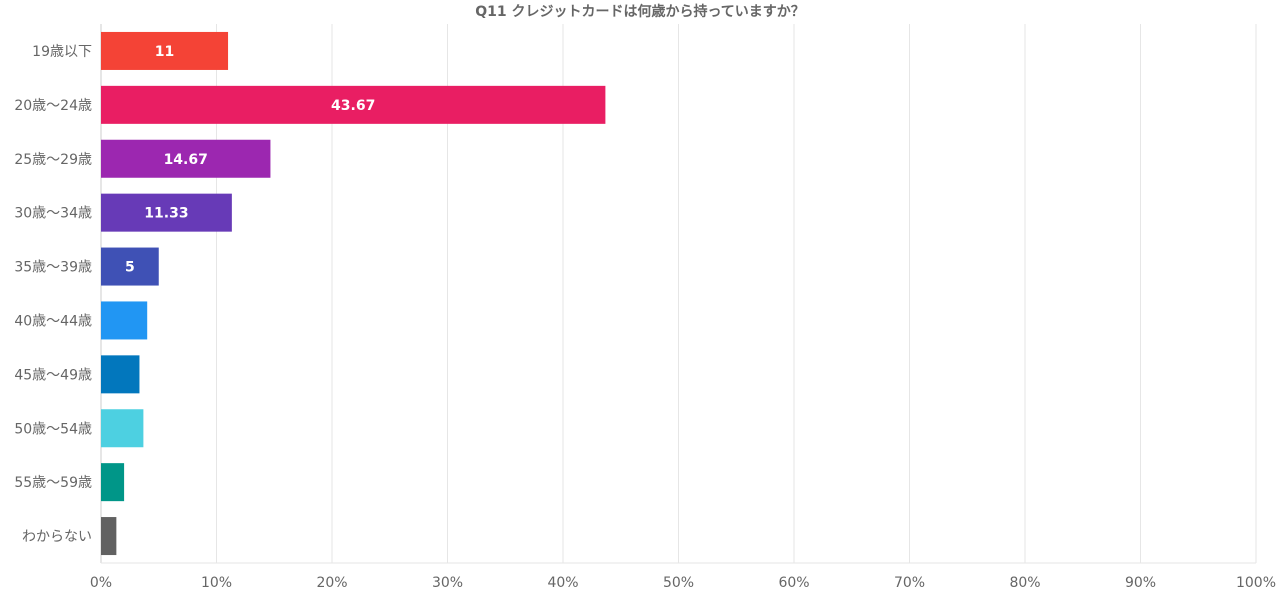 The width and height of the screenshot is (1281, 600). I want to click on category-label: 55歳～59歳, so click(53, 483).